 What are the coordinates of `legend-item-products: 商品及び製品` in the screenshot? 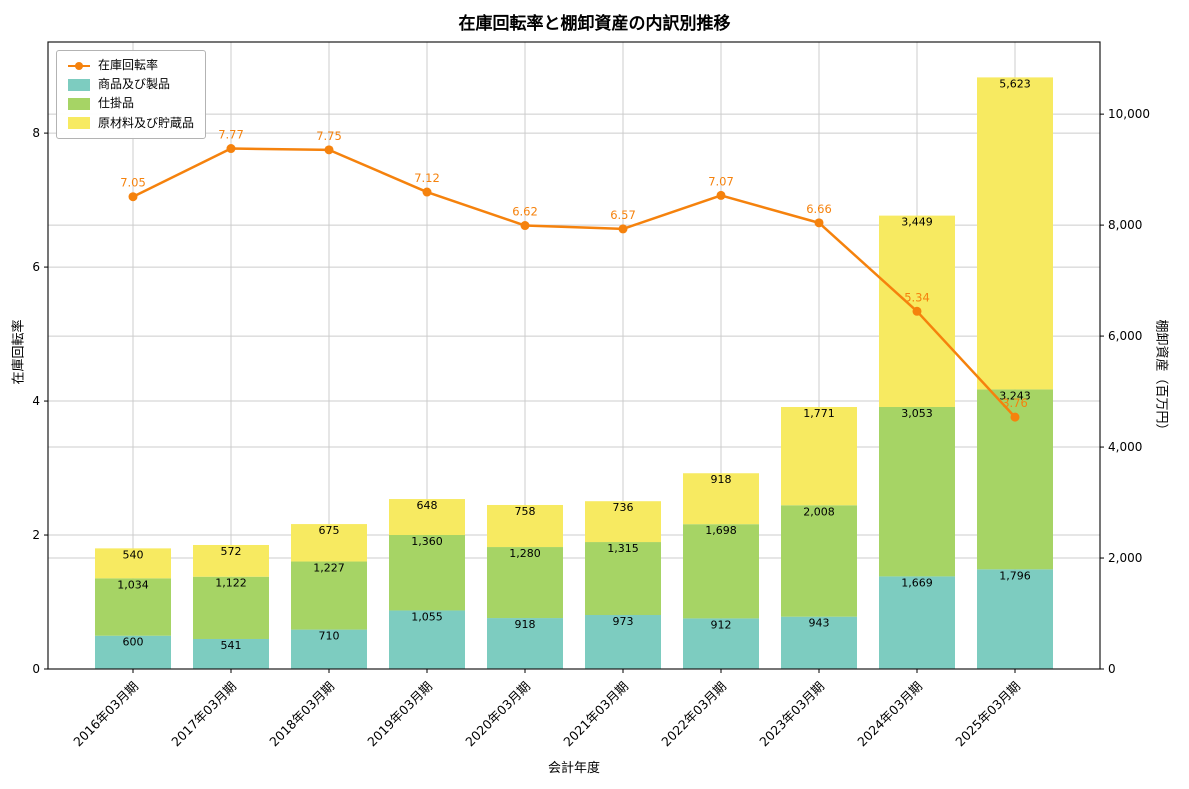 It's located at (131, 84).